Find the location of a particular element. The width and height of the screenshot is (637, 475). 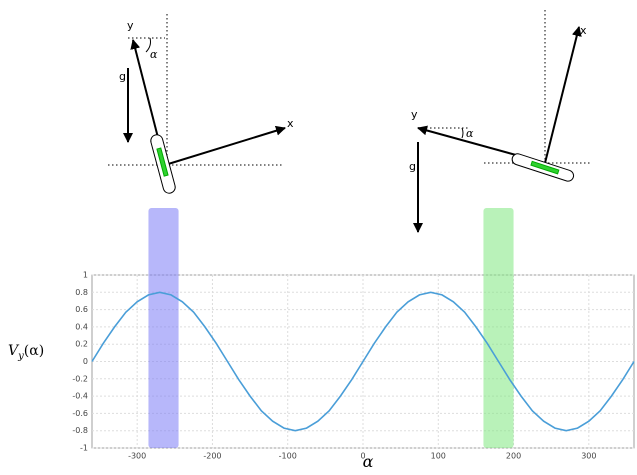

y-tick-label: 0 is located at coordinates (85, 361).